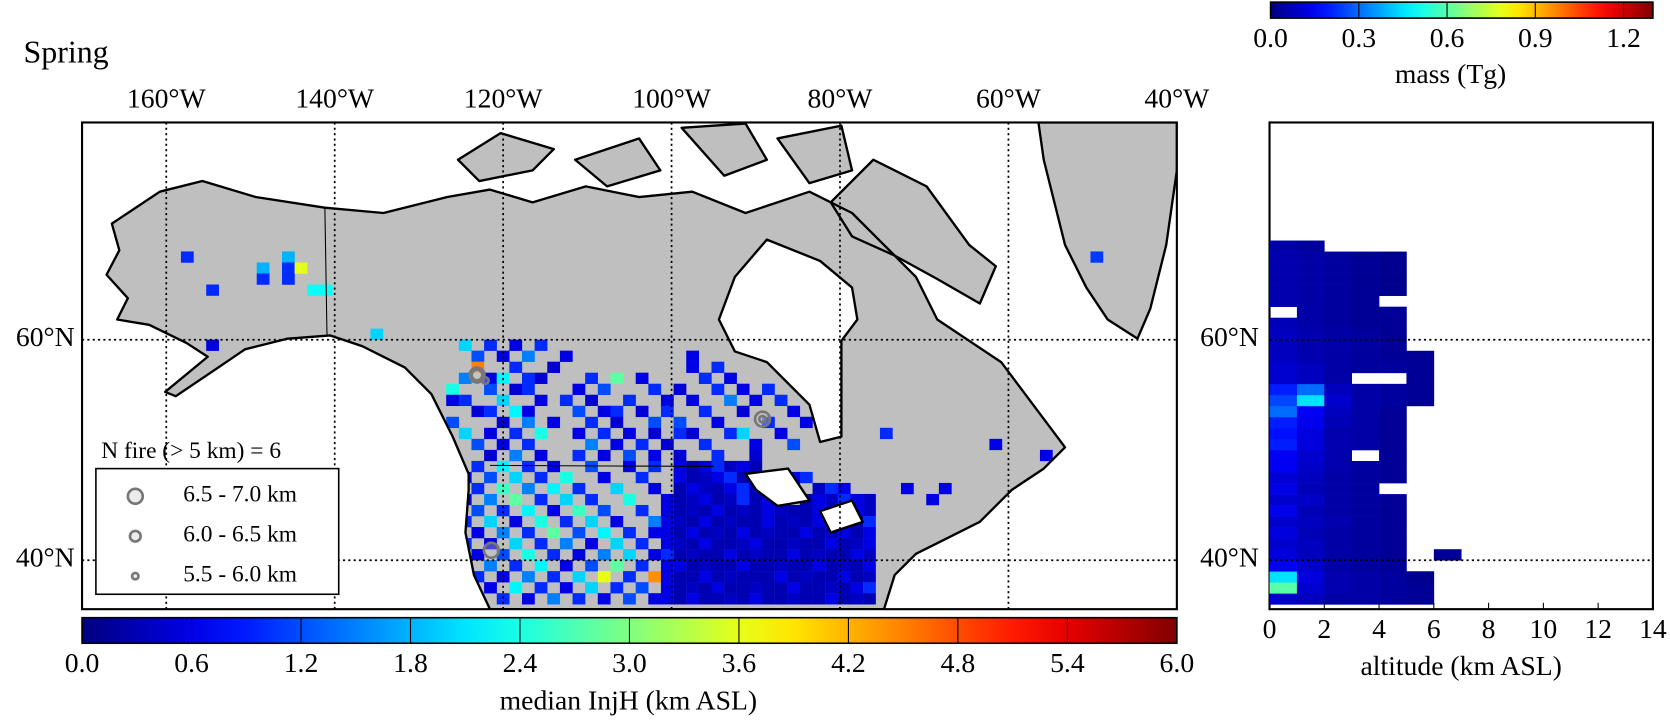 The height and width of the screenshot is (721, 1670). I want to click on x-tick-label: 120°W, so click(504, 98).